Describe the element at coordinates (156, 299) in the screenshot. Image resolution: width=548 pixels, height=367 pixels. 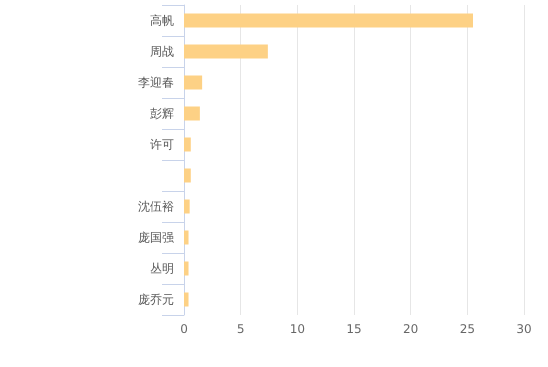
I see `y-tick-label: 庞乔元` at that location.